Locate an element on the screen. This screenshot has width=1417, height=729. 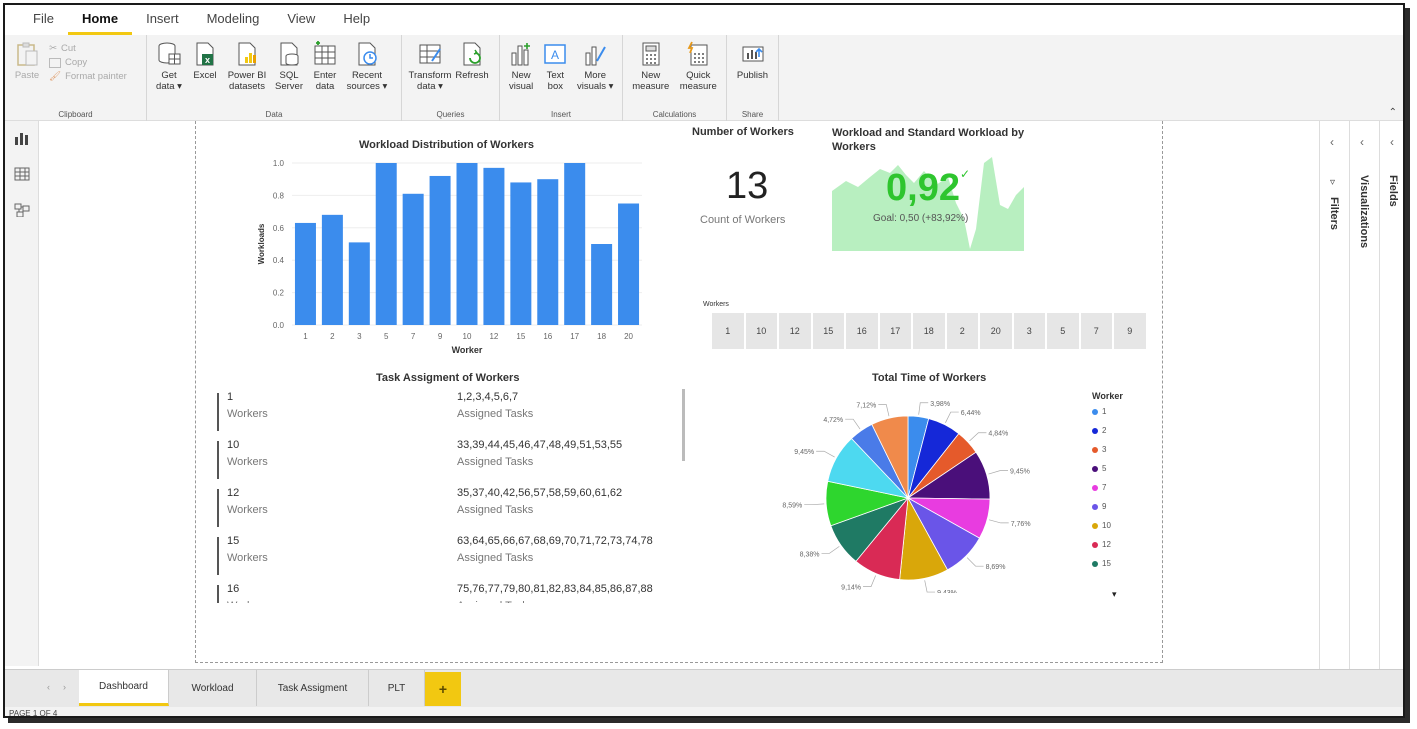
slicer-chip: 3 is located at coordinates (1029, 331).